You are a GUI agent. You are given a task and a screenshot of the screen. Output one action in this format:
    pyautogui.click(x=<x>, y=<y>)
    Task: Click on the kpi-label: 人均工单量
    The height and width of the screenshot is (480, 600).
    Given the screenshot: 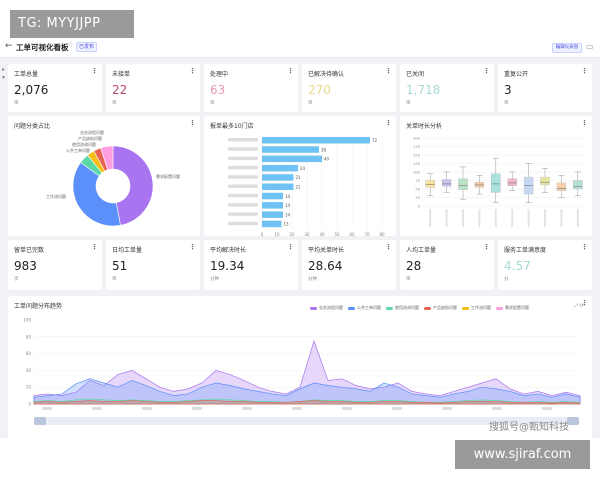 What is the action you would take?
    pyautogui.click(x=421, y=250)
    